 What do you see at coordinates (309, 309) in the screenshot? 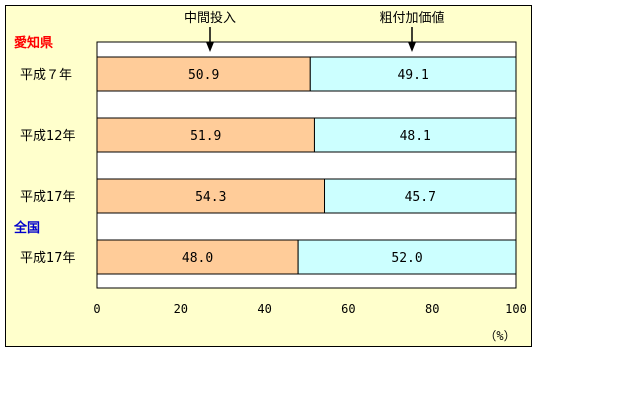
I see `x-axis-ticks: 0 20 40 60 80 100` at bounding box center [309, 309].